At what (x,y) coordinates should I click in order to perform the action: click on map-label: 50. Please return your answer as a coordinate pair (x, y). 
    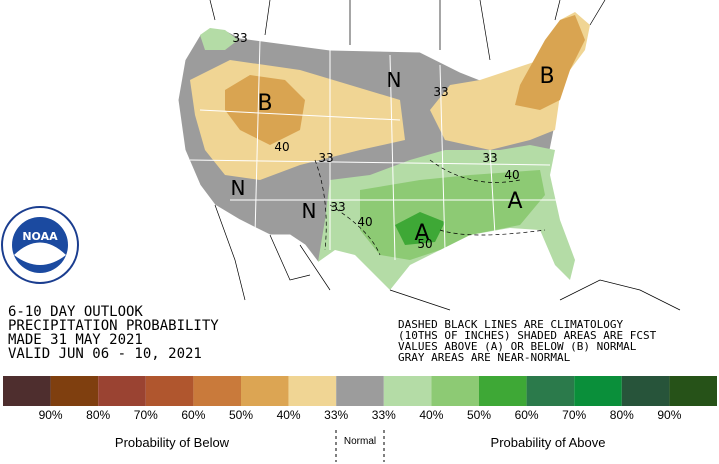
    Looking at the image, I should click on (424, 244).